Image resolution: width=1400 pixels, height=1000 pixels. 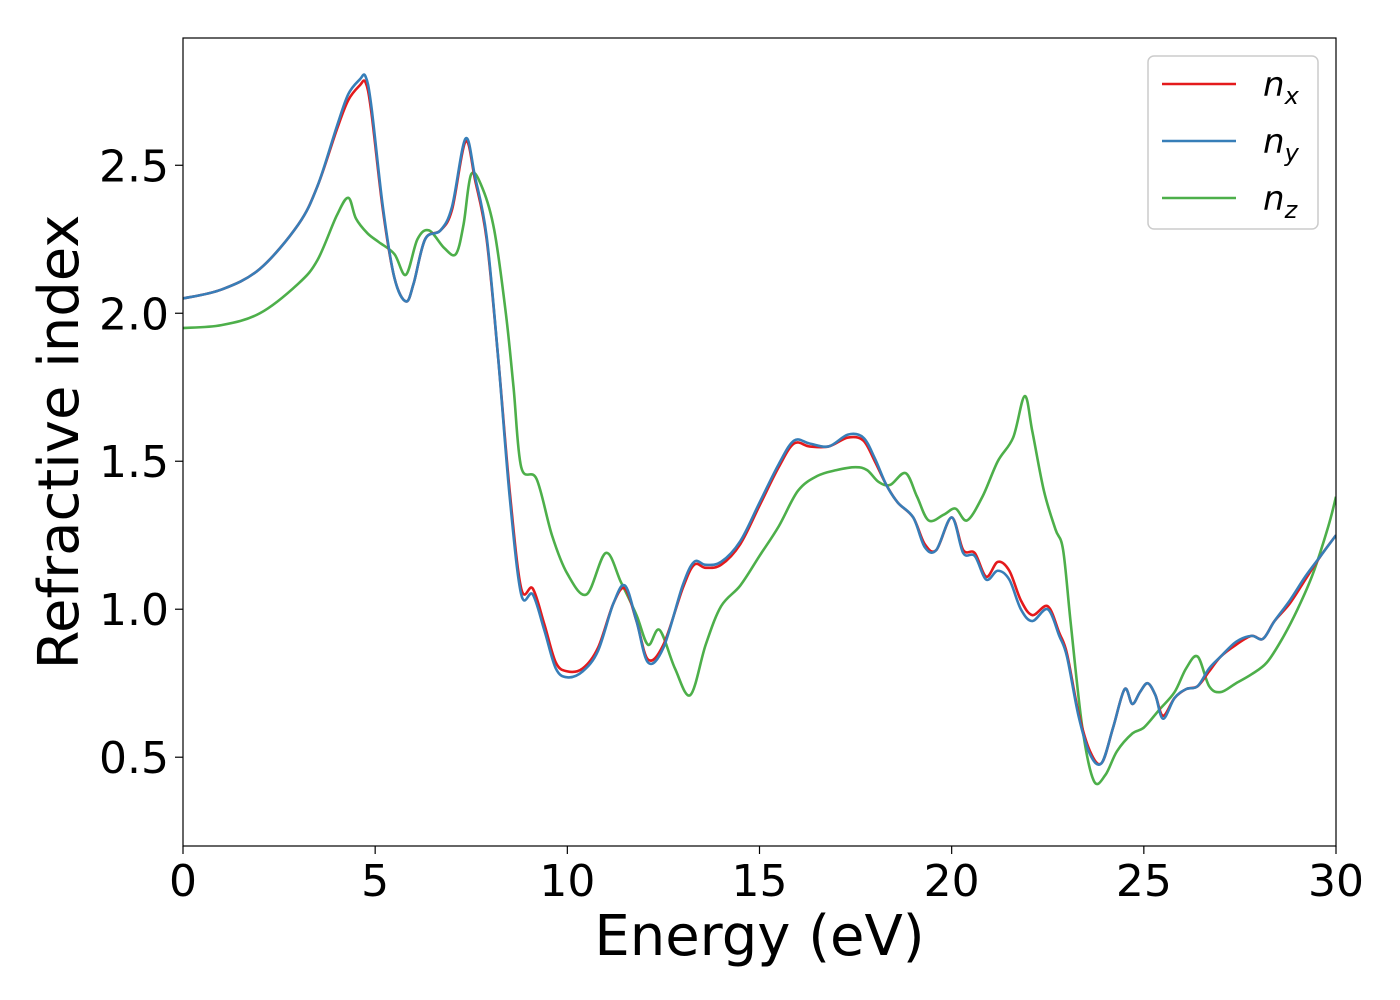 I want to click on x-tick-label: 15, so click(x=760, y=881).